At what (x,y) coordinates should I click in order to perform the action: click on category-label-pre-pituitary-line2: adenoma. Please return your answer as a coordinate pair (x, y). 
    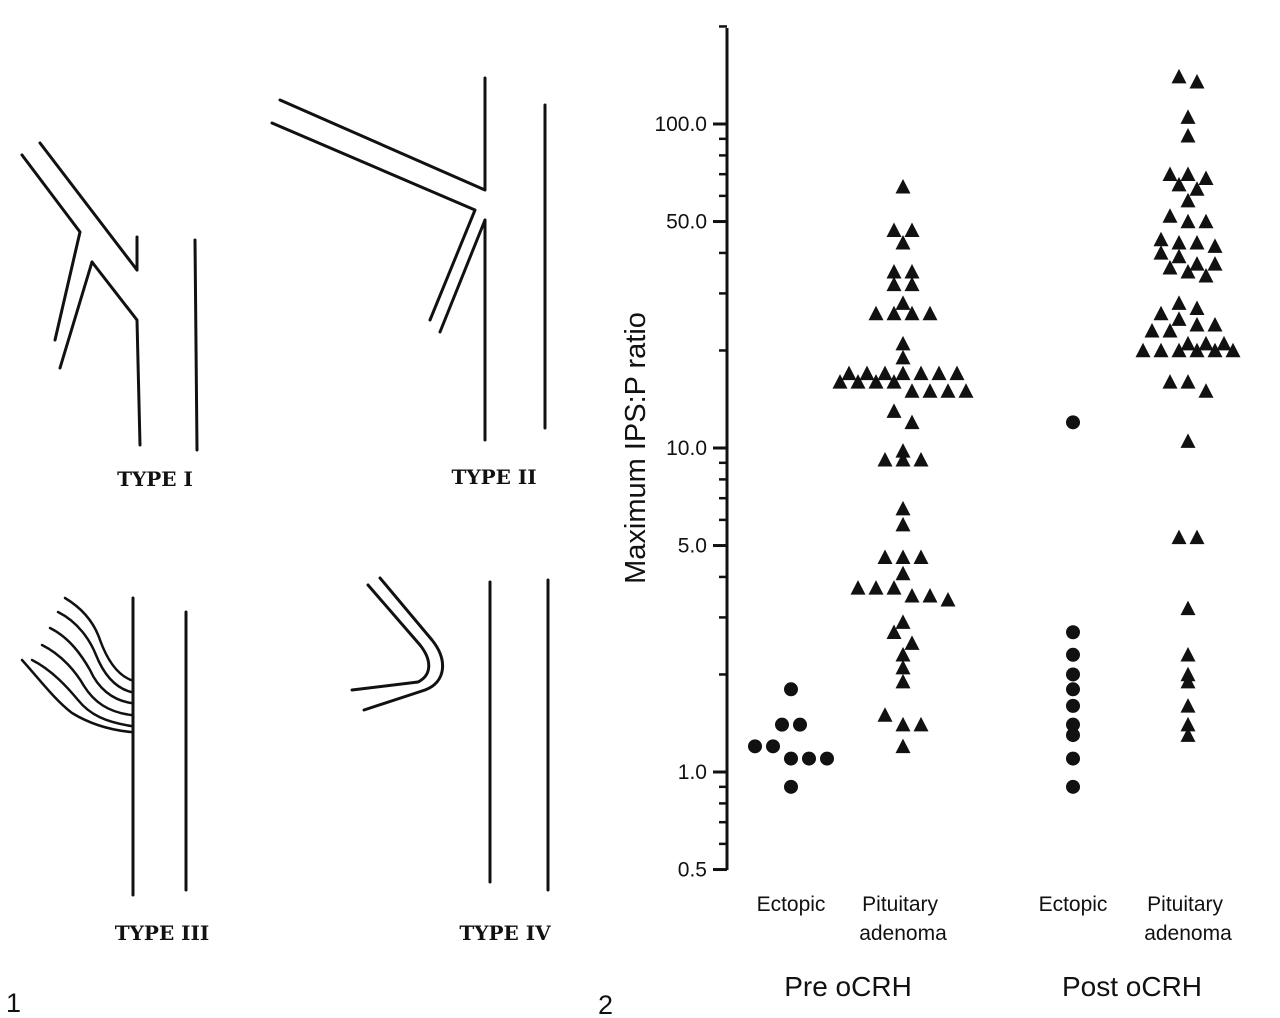
    Looking at the image, I should click on (903, 933).